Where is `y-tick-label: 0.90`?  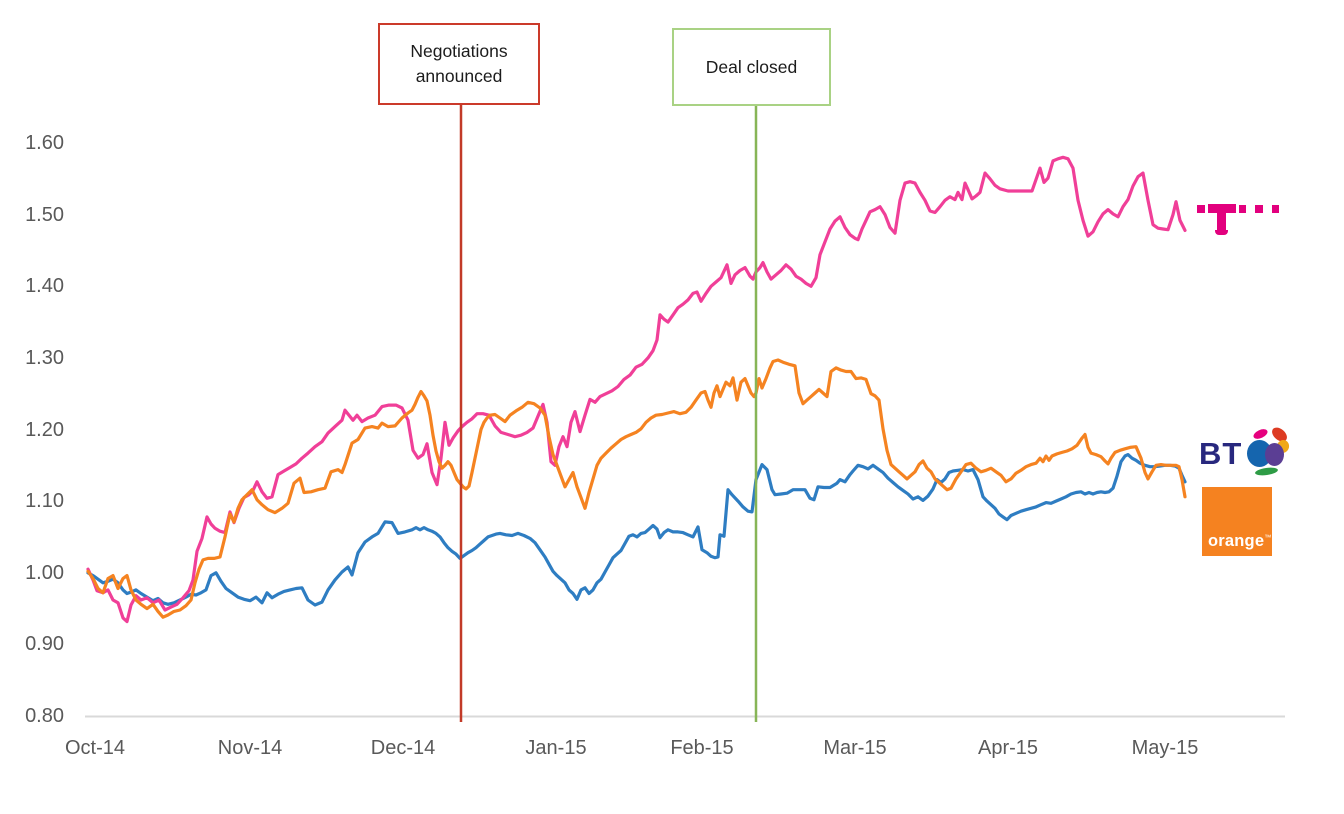
y-tick-label: 0.90 is located at coordinates (44, 644).